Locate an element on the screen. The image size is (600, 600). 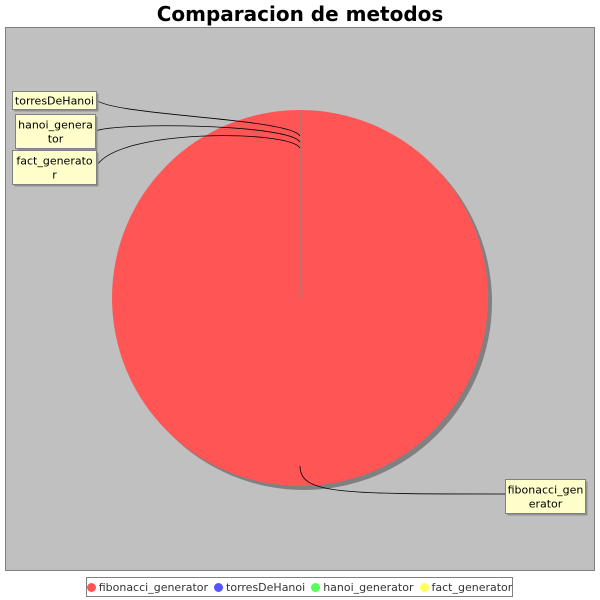
slice-label-fibonacci-generator: fibonacci_gen is located at coordinates (546, 490).